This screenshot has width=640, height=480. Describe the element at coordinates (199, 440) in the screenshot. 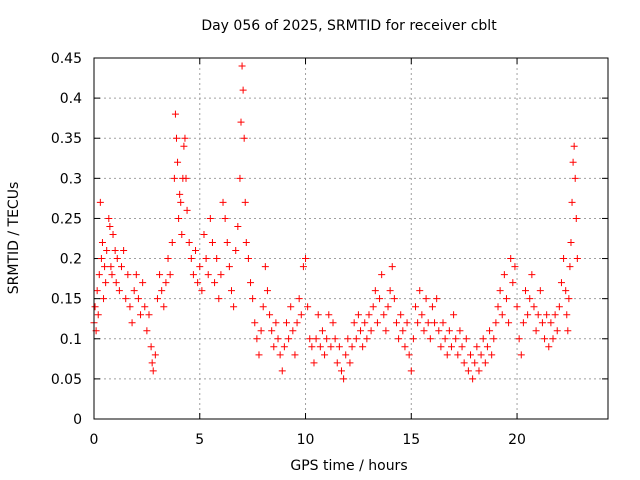

I see `x-tick-label: 5` at that location.